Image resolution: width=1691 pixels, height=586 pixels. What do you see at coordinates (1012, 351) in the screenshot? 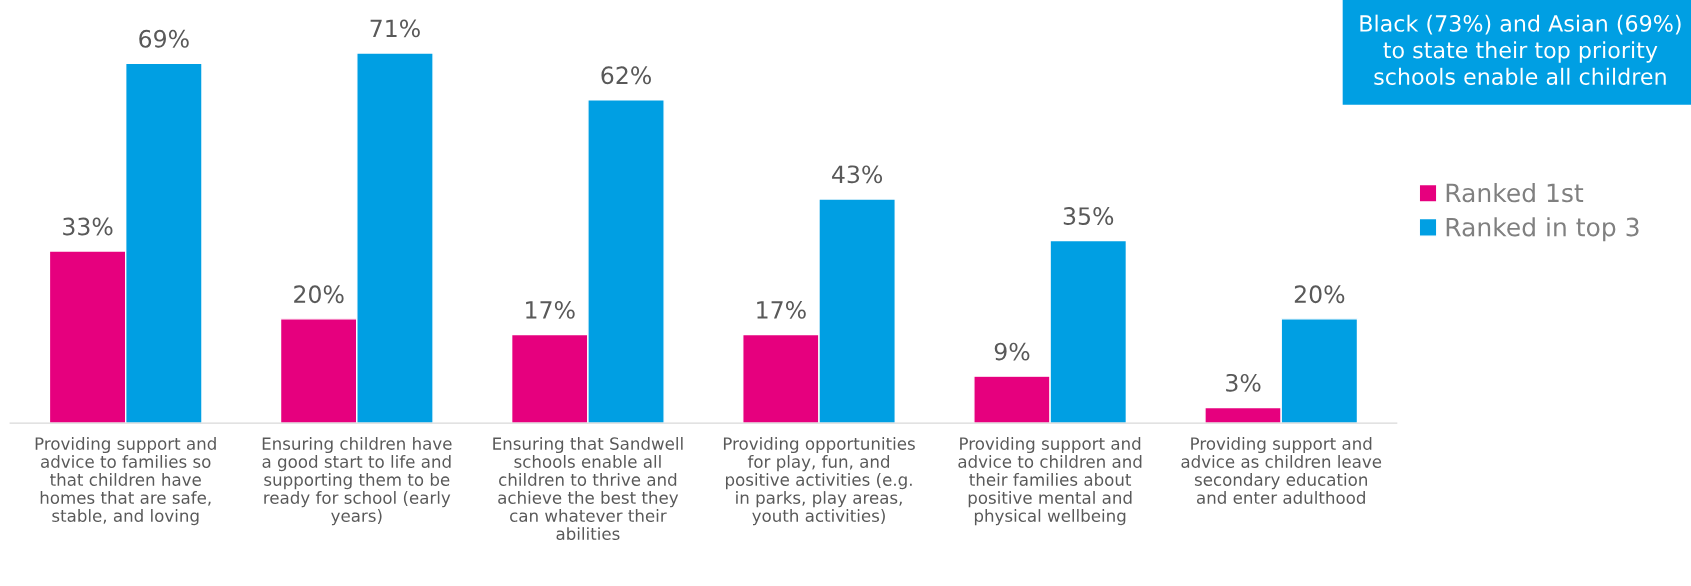
I see `data-label: 9%` at bounding box center [1012, 351].